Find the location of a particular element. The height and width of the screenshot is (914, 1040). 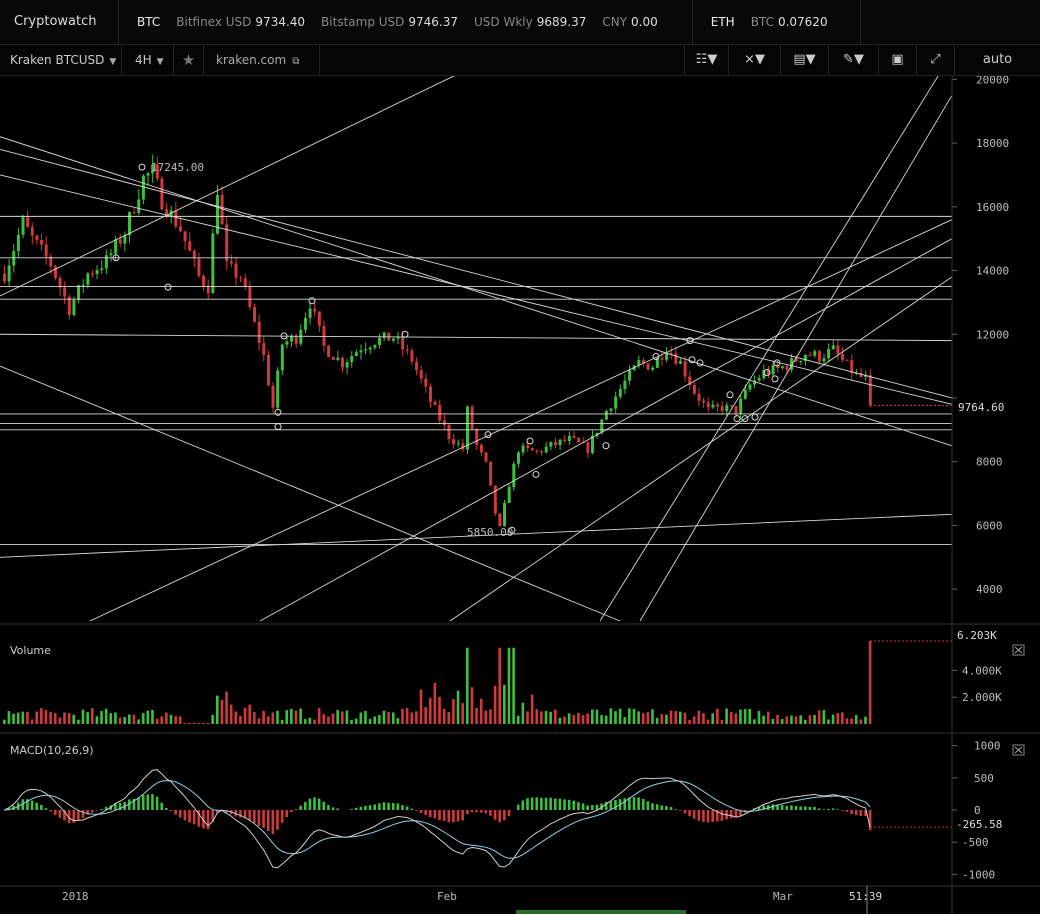

chart-type-icon: ☷▼ is located at coordinates (706, 60).